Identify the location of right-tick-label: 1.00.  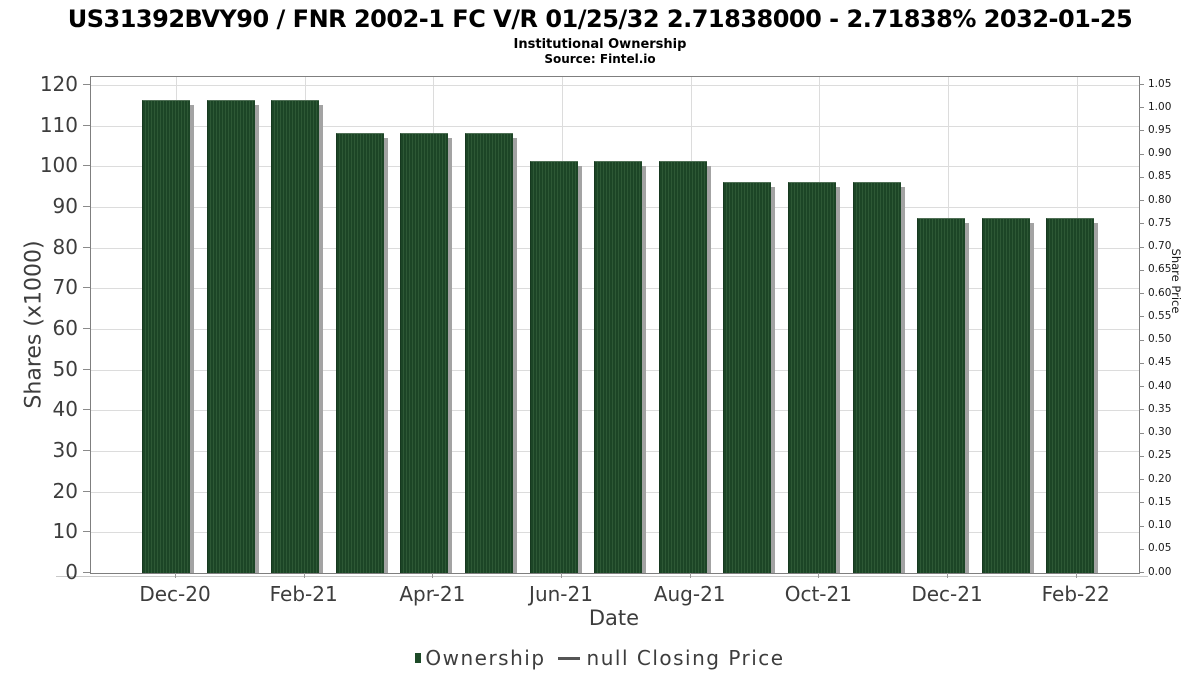
(1160, 106).